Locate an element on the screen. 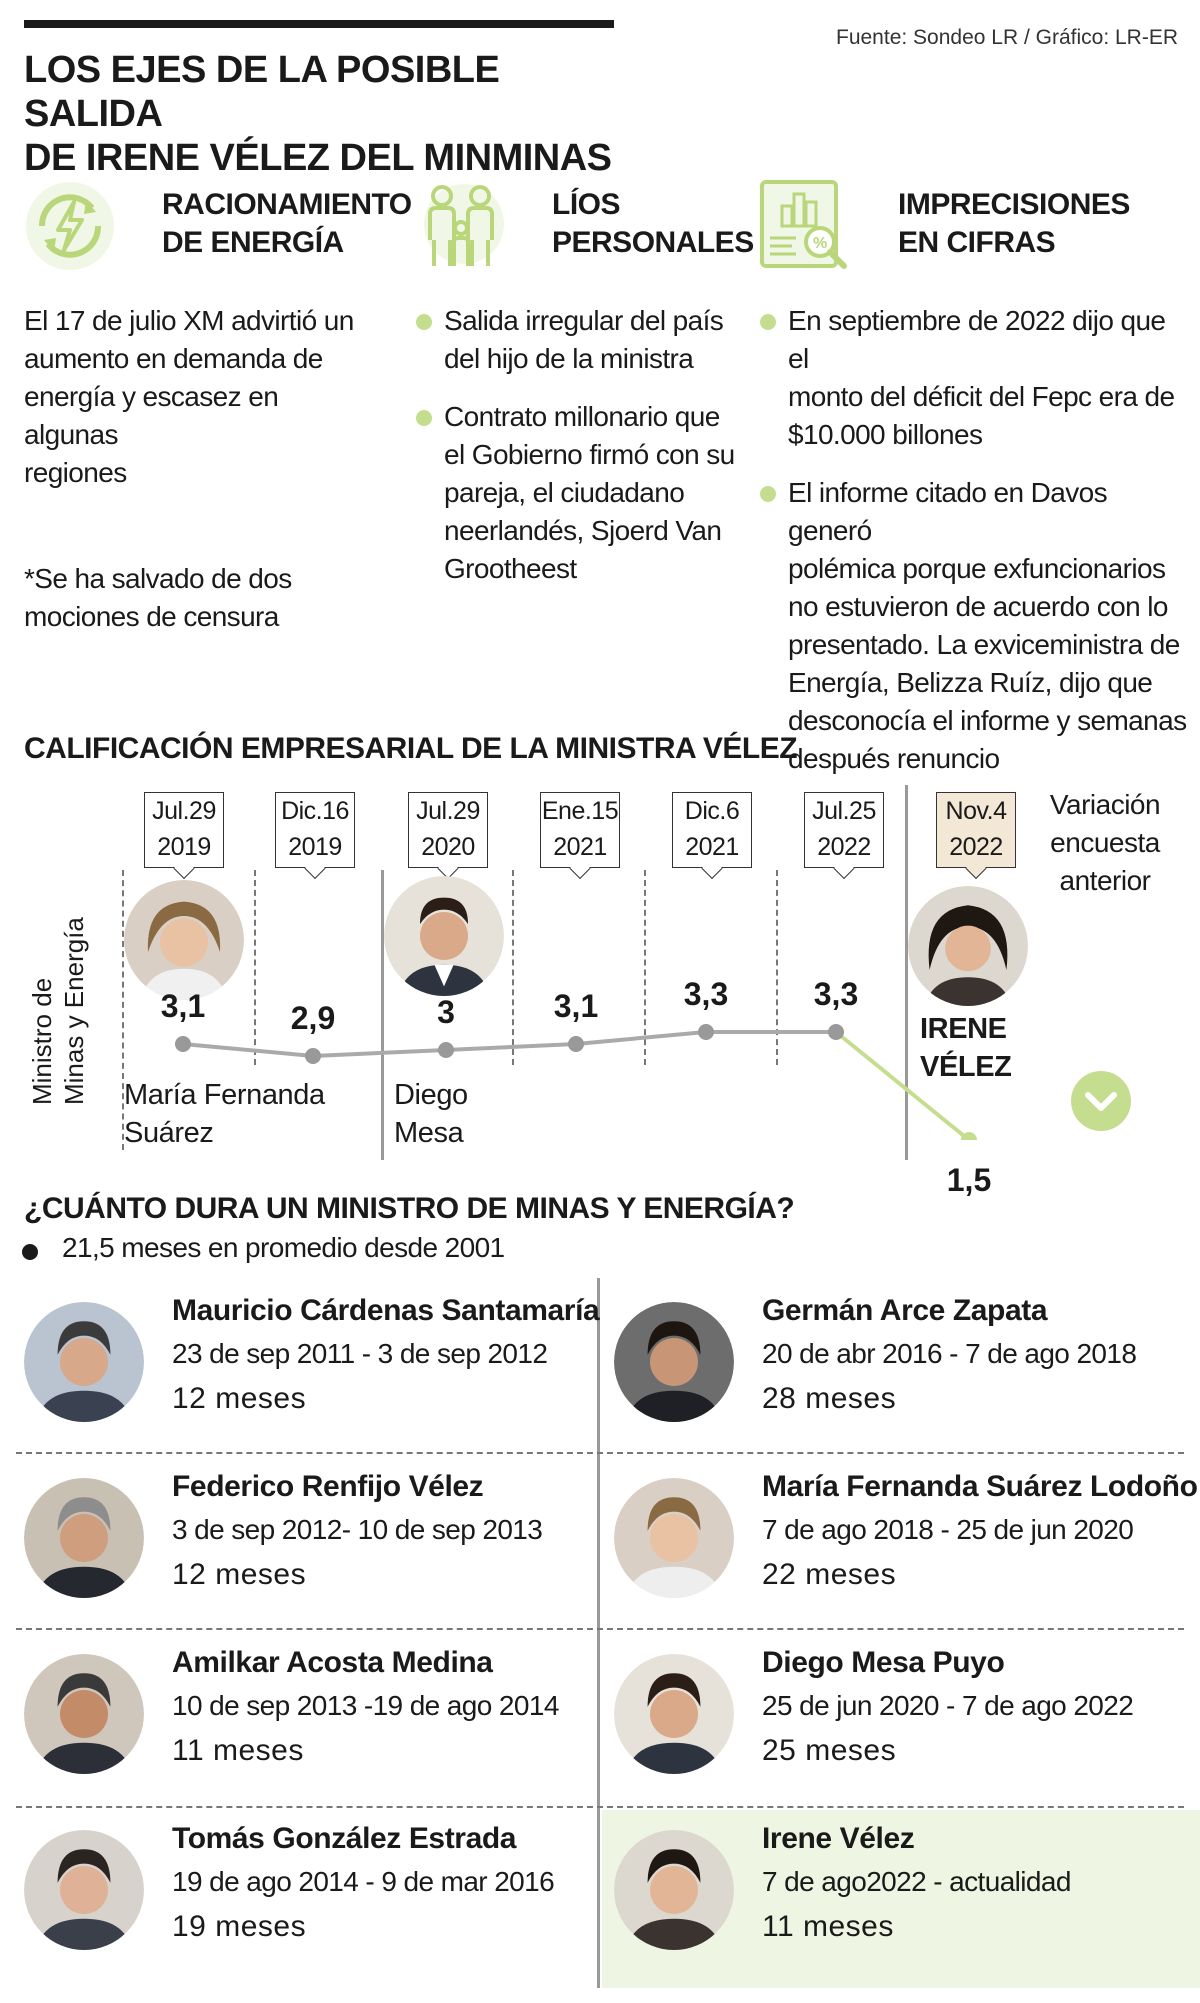 The height and width of the screenshot is (2003, 1200). minister-duration: 22 meses is located at coordinates (829, 1574).